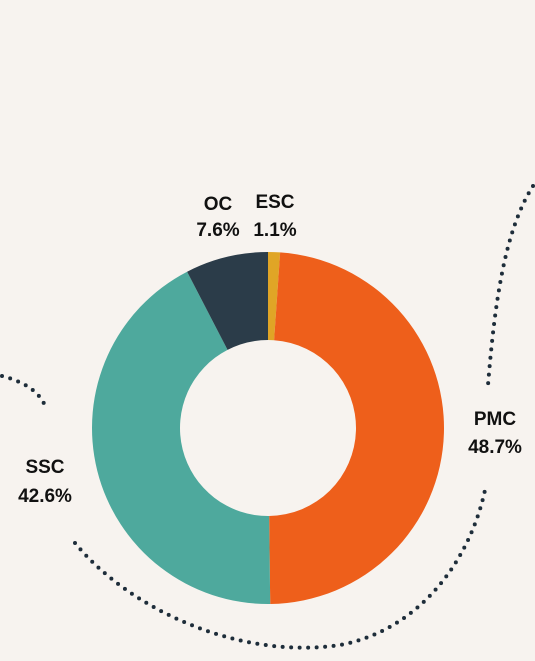 The width and height of the screenshot is (535, 661). I want to click on segment-label: ESC, so click(274, 202).